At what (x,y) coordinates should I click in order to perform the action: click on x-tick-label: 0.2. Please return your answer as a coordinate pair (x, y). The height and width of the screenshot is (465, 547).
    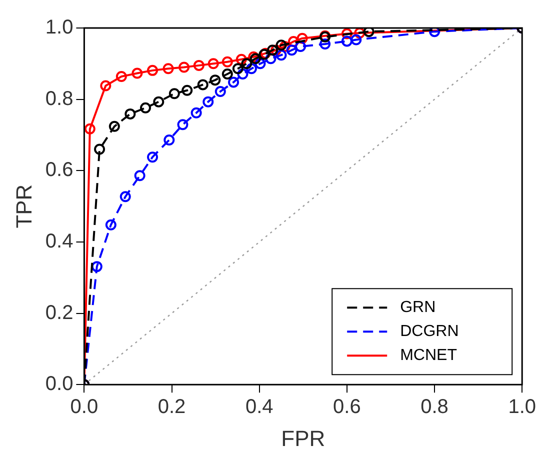
    Looking at the image, I should click on (172, 407).